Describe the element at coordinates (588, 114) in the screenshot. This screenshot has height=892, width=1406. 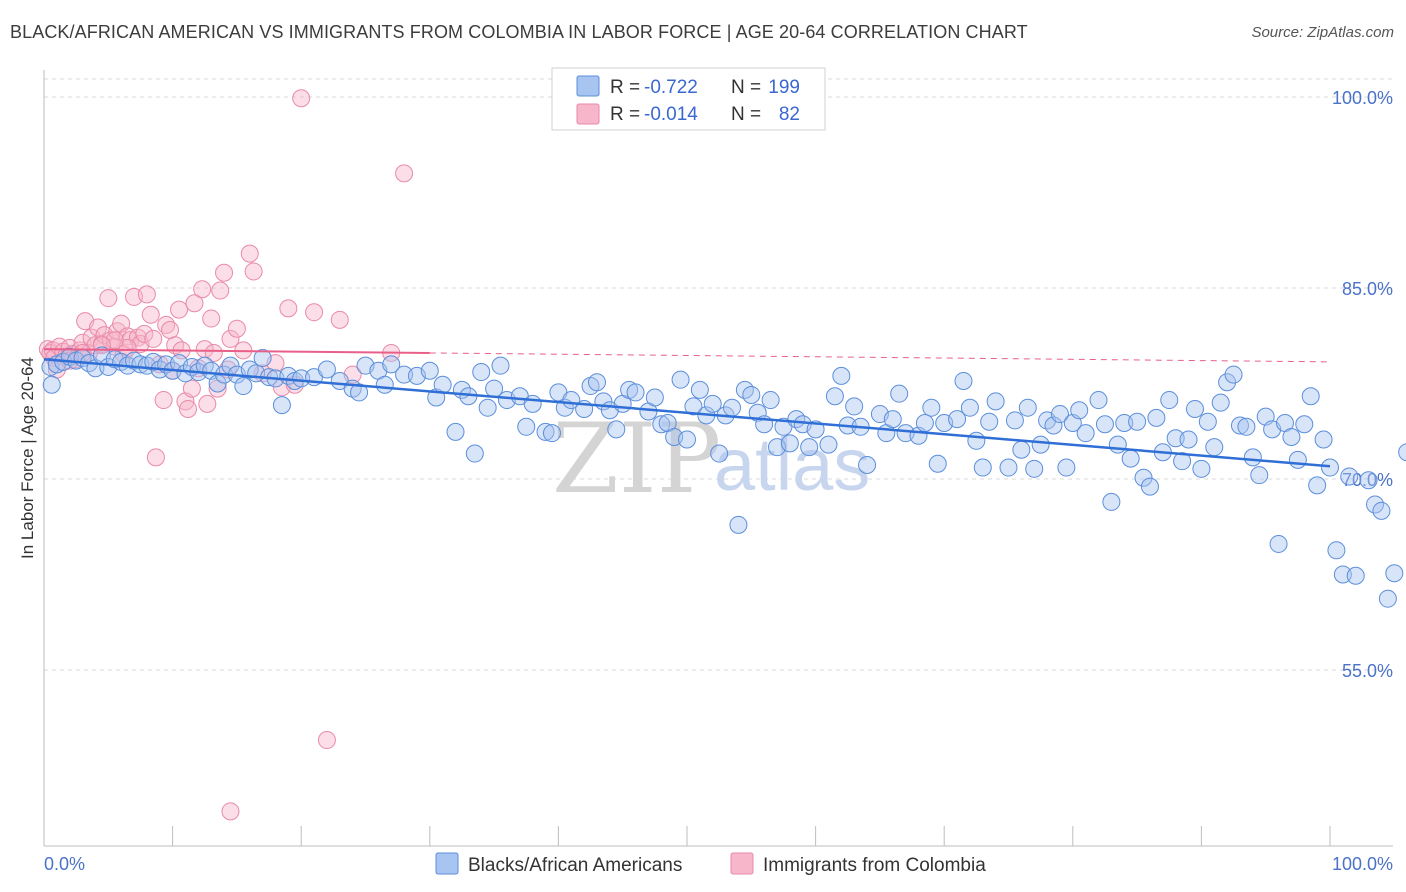
I see `legend-pink-swatch` at that location.